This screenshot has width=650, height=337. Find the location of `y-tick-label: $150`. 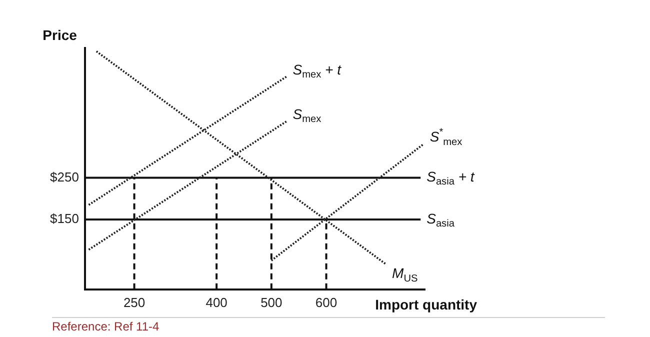

y-tick-label: $150 is located at coordinates (64, 218).